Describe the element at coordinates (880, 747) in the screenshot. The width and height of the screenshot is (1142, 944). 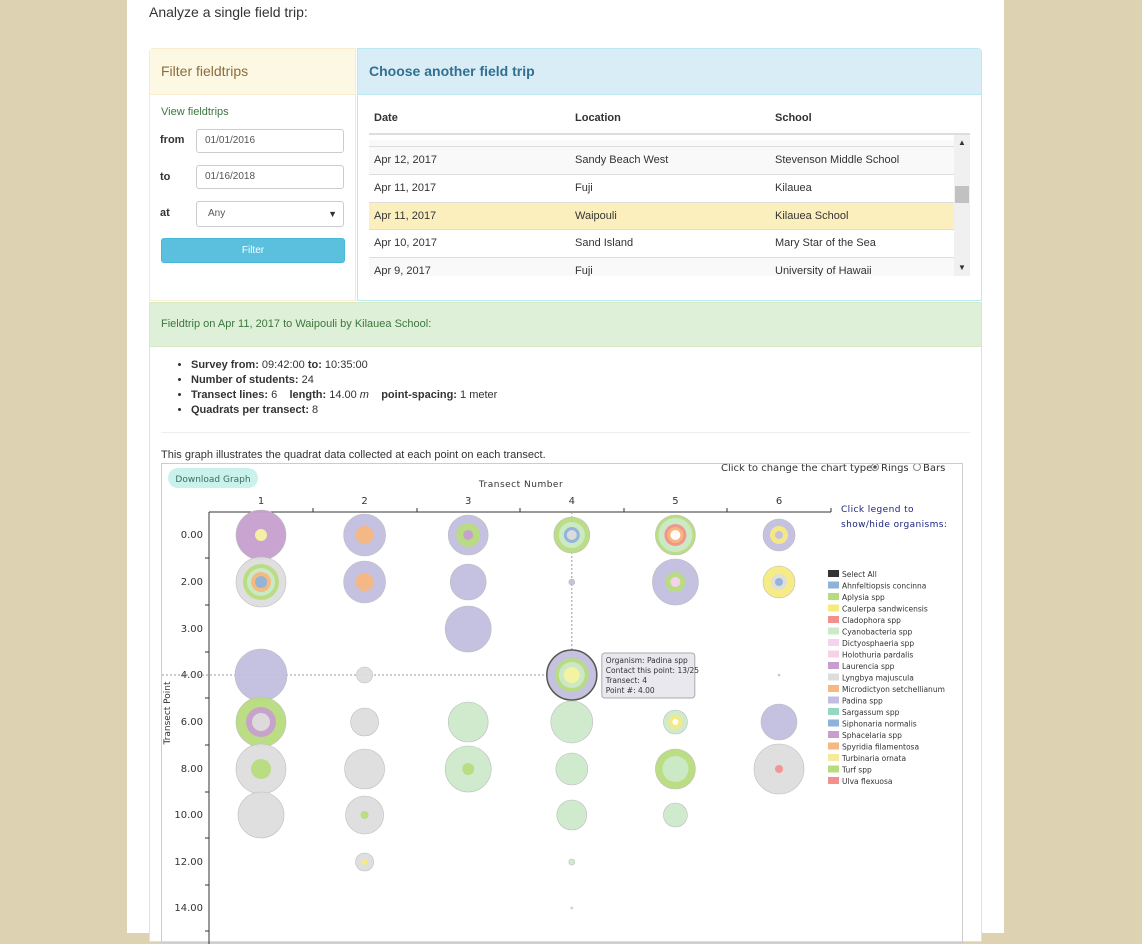
I see `legend-item-label: Spyridia filamentosa` at that location.